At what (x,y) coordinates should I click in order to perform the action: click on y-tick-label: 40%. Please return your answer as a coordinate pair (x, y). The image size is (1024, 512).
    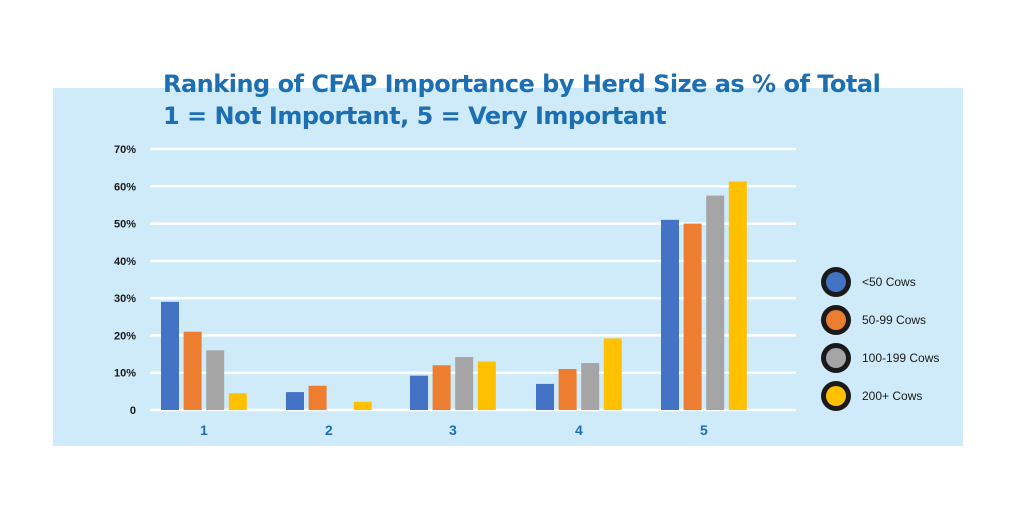
    Looking at the image, I should click on (125, 262).